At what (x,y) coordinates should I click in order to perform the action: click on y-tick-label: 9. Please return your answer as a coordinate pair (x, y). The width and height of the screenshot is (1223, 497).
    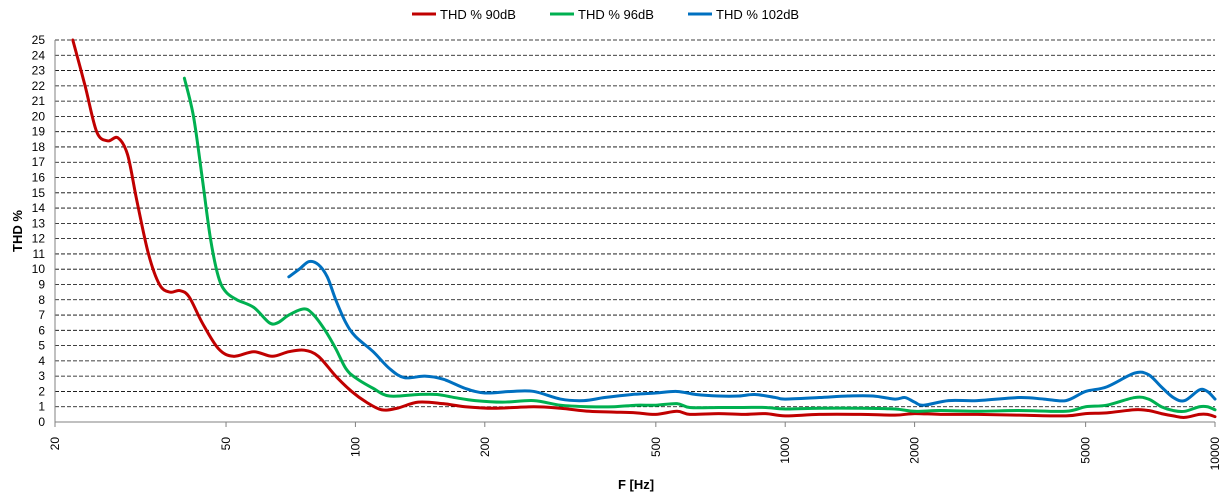
    Looking at the image, I should click on (41, 284).